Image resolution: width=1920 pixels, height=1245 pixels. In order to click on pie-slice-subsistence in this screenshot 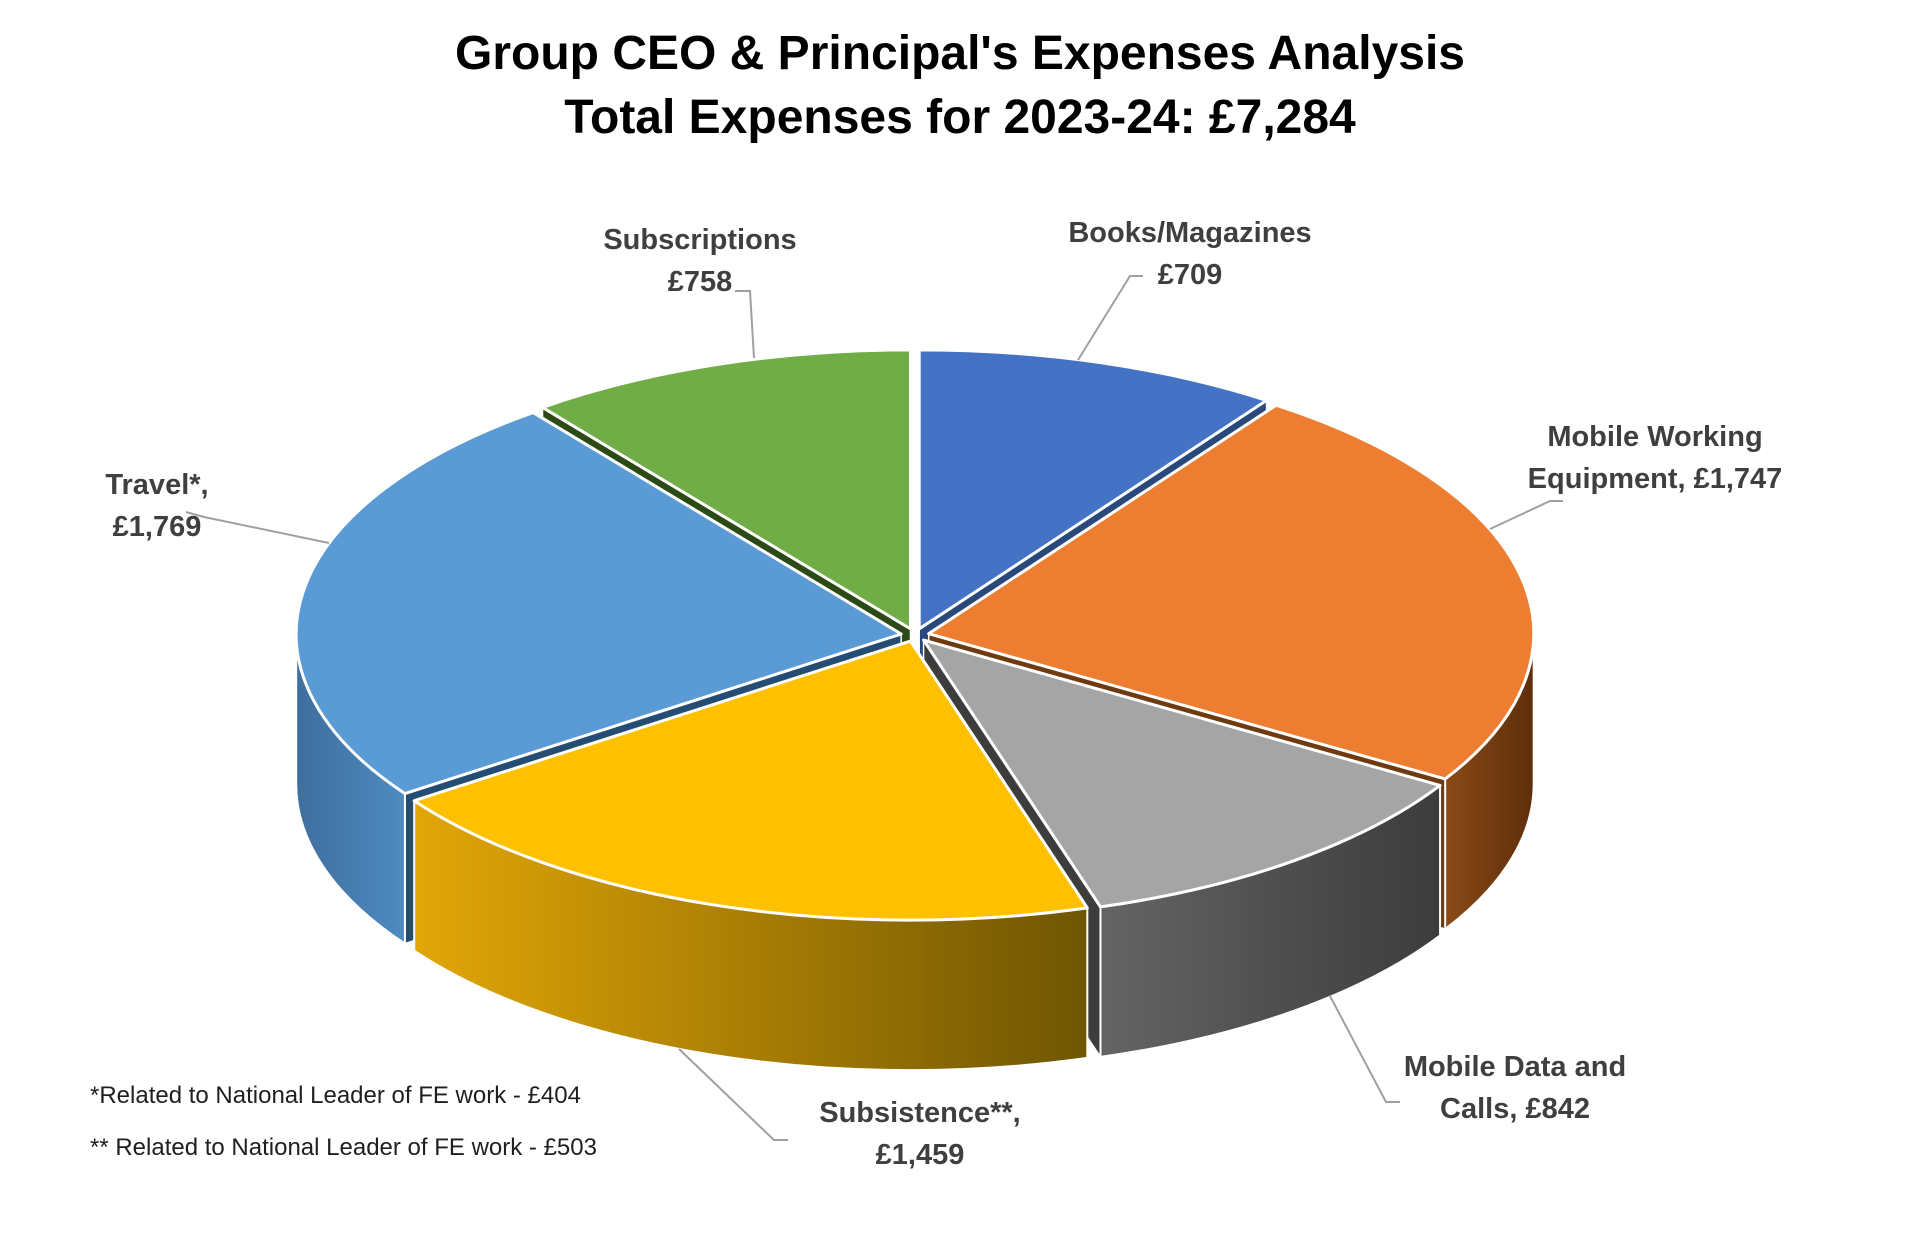, I will do `click(750, 855)`.